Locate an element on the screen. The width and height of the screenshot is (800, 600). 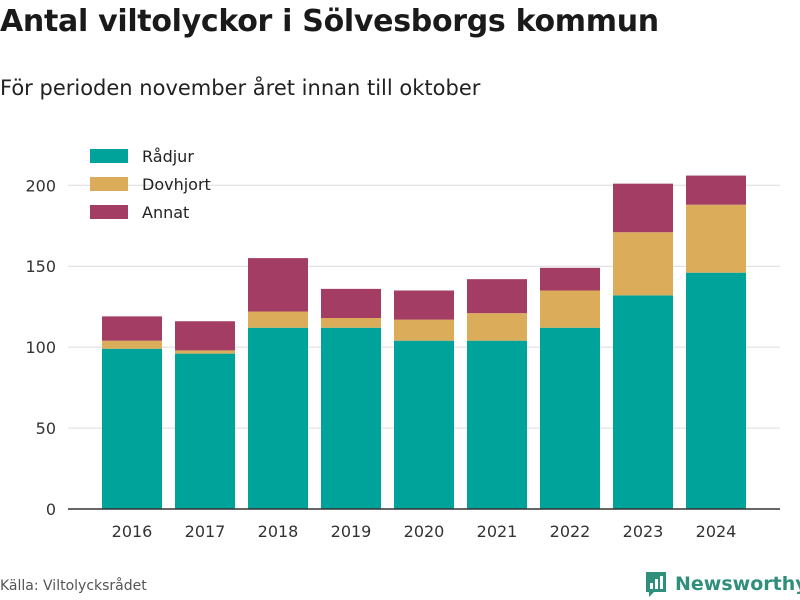
x-tick-label: 2019 is located at coordinates (351, 531).